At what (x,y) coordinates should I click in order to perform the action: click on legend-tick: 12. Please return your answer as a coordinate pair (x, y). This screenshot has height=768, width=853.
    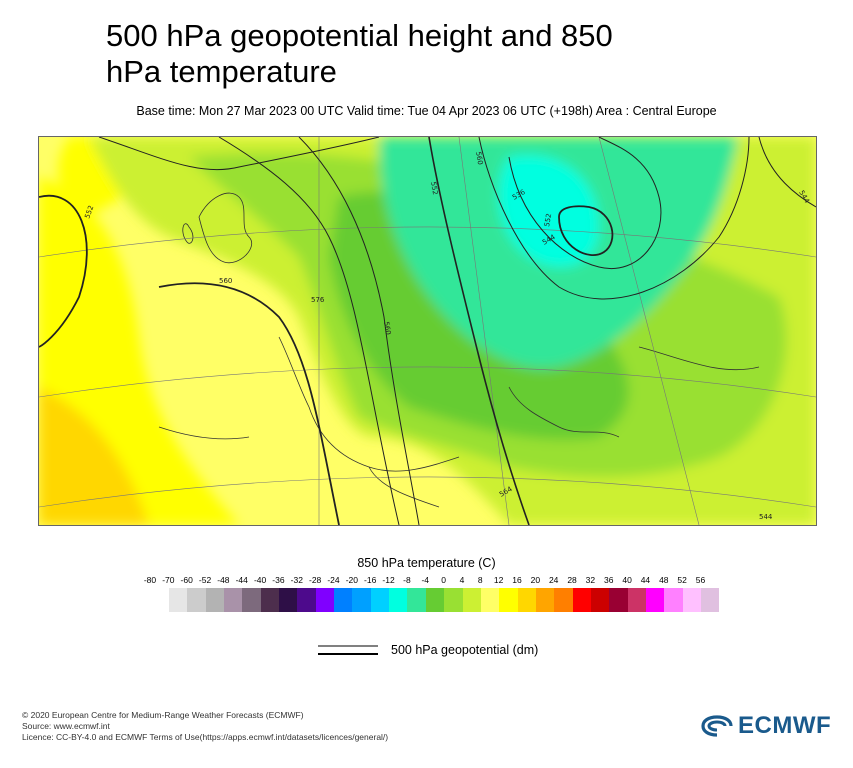
    Looking at the image, I should click on (498, 580).